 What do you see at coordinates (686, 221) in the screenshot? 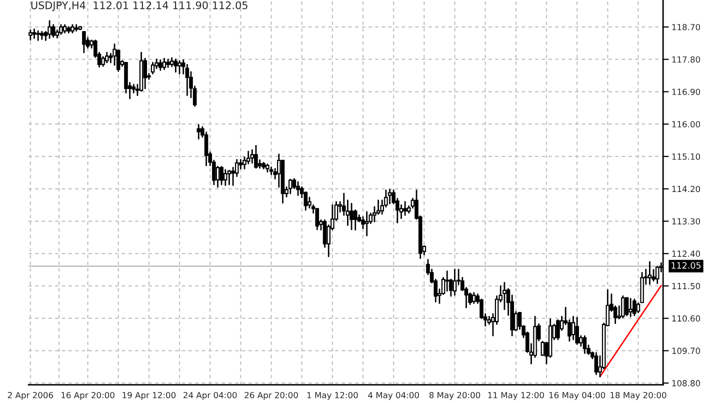
I see `y-tick-label: 113.30` at bounding box center [686, 221].